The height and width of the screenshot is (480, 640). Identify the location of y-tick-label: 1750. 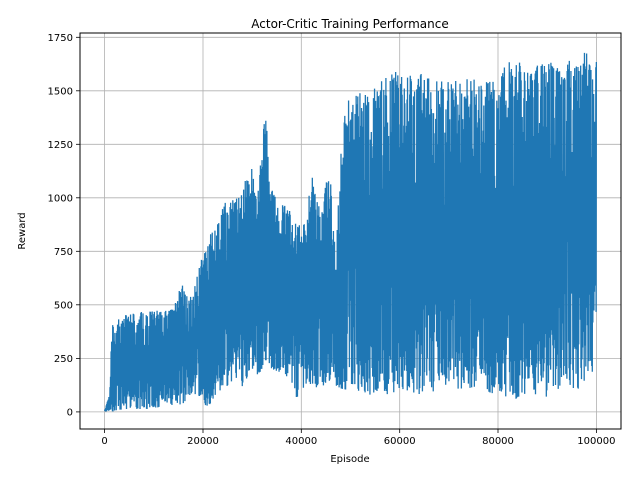
(60, 38).